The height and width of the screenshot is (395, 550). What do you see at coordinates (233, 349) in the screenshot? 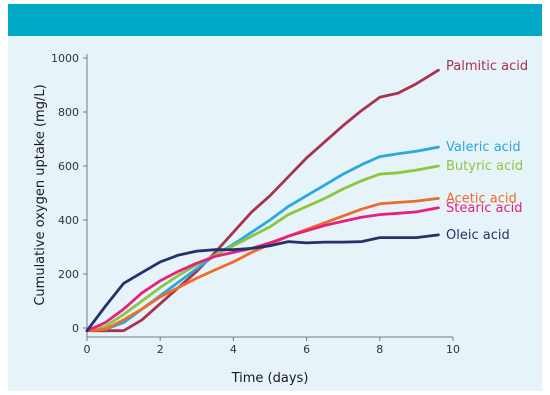
I see `x-tick-label: 4` at bounding box center [233, 349].